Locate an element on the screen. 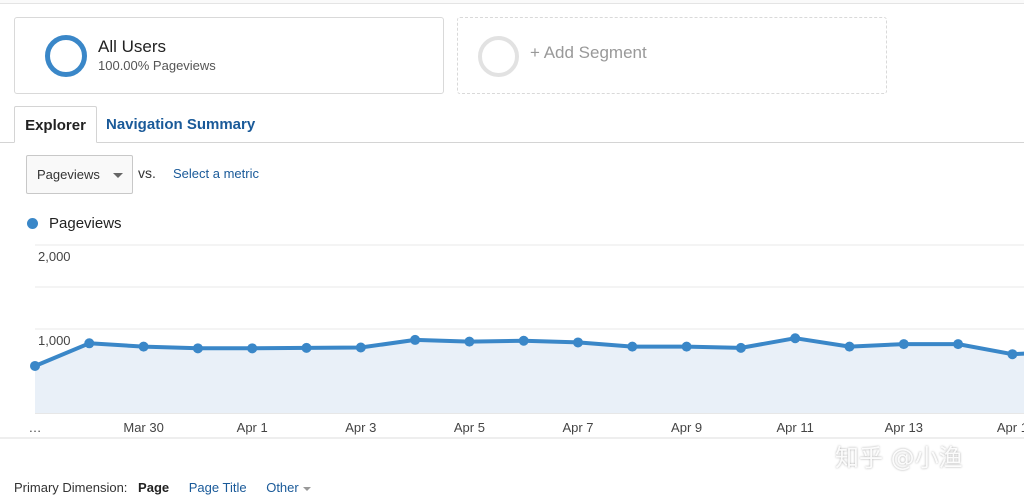 This screenshot has width=1024, height=498. x-tick-label: Apr 9 is located at coordinates (686, 427).